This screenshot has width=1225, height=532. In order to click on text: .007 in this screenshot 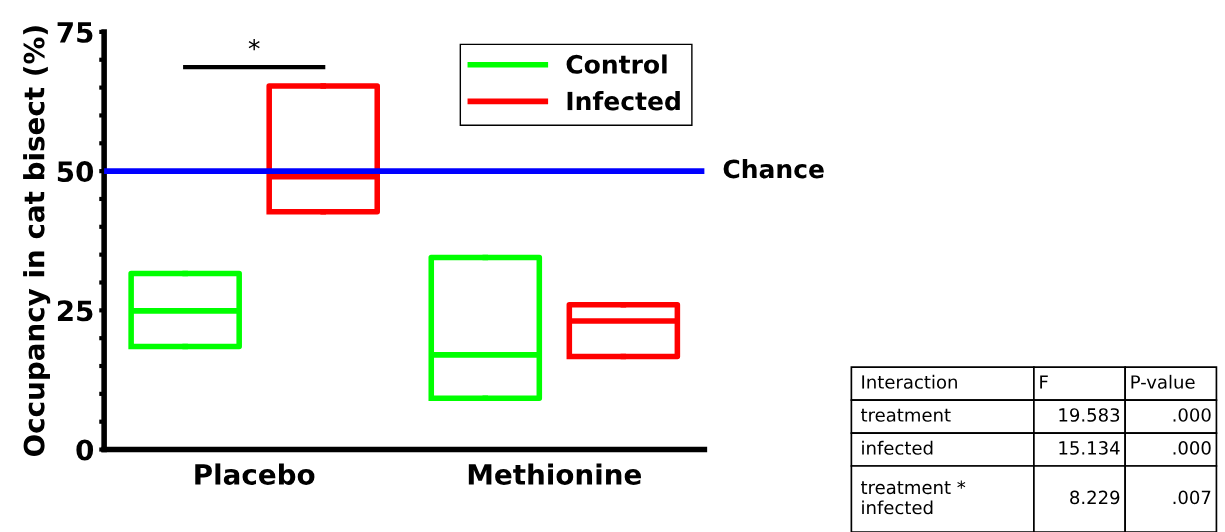, I will do `click(1192, 497)`.